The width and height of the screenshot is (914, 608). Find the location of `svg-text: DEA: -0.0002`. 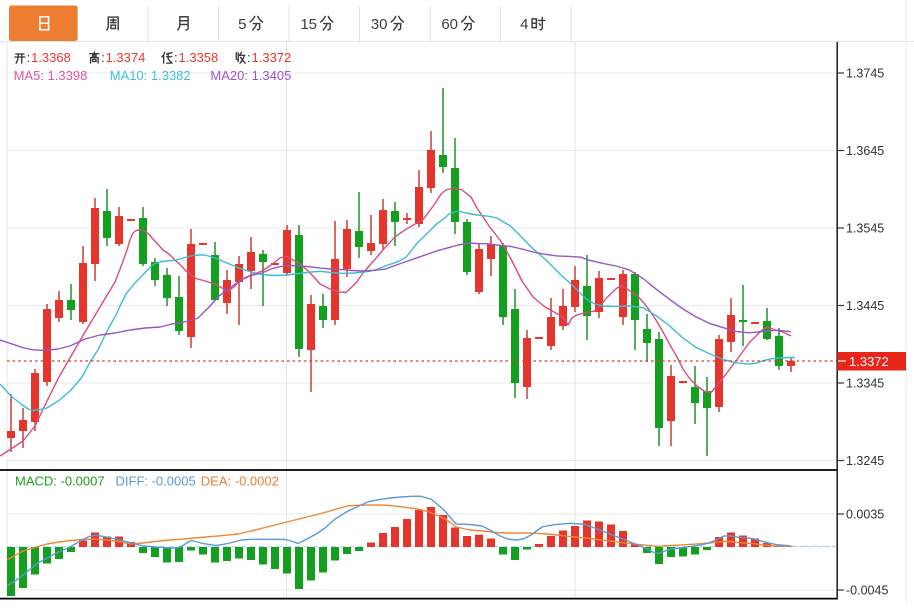

svg-text: DEA: -0.0002 is located at coordinates (240, 481).